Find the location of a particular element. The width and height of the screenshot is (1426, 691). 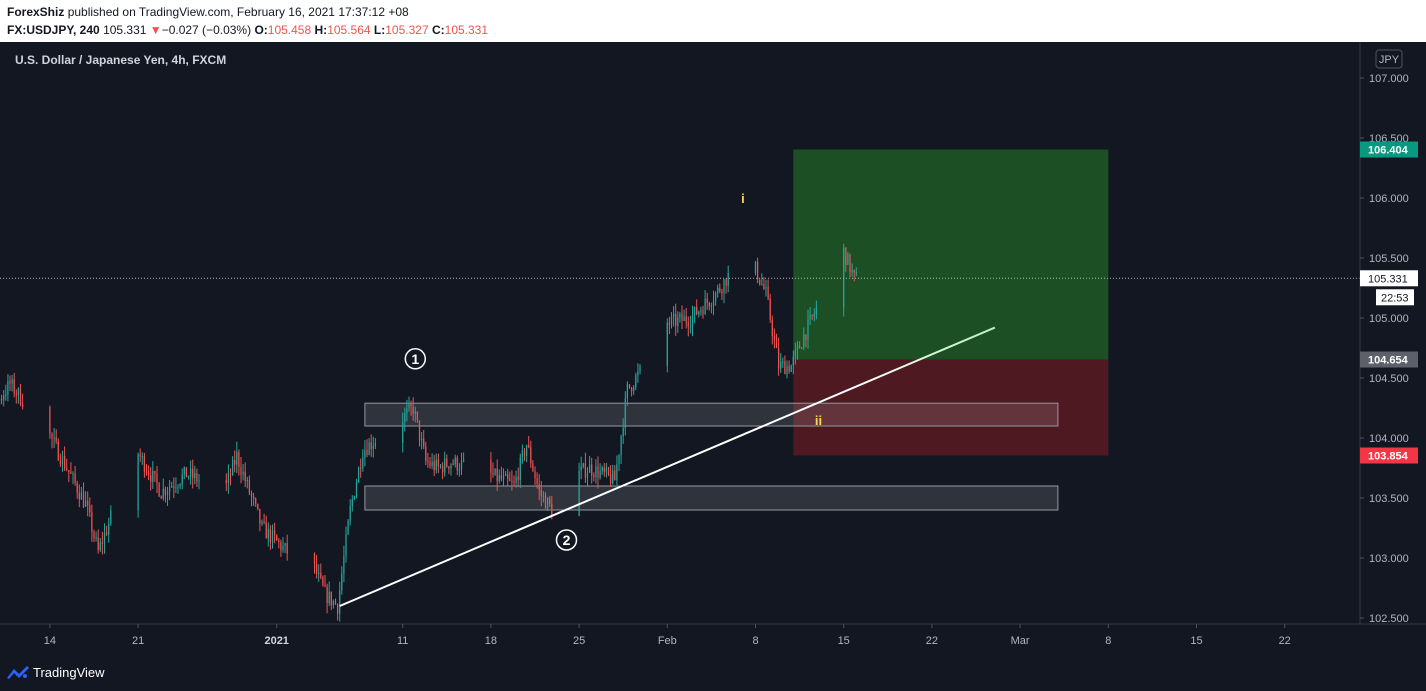

wave-label: 1 is located at coordinates (415, 359).